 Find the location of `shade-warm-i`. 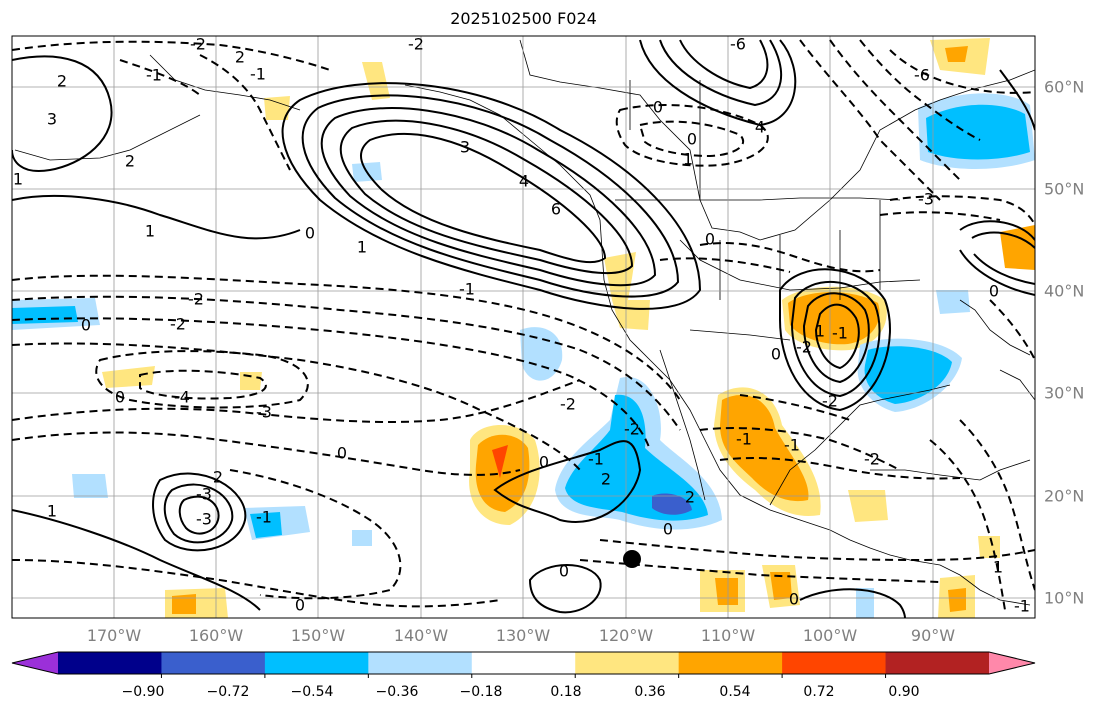

shade-warm-i is located at coordinates (376, 81).